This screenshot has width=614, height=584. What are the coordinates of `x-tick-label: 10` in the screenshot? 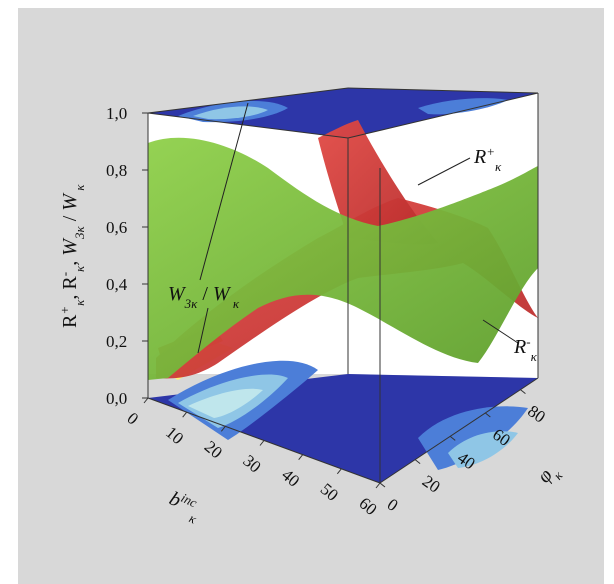 It's located at (174, 435).